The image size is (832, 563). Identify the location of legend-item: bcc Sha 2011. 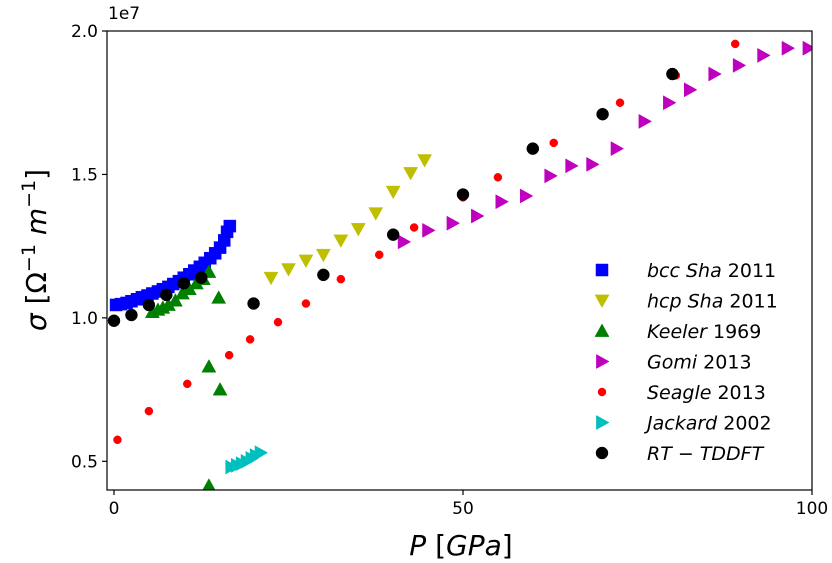
(685, 271).